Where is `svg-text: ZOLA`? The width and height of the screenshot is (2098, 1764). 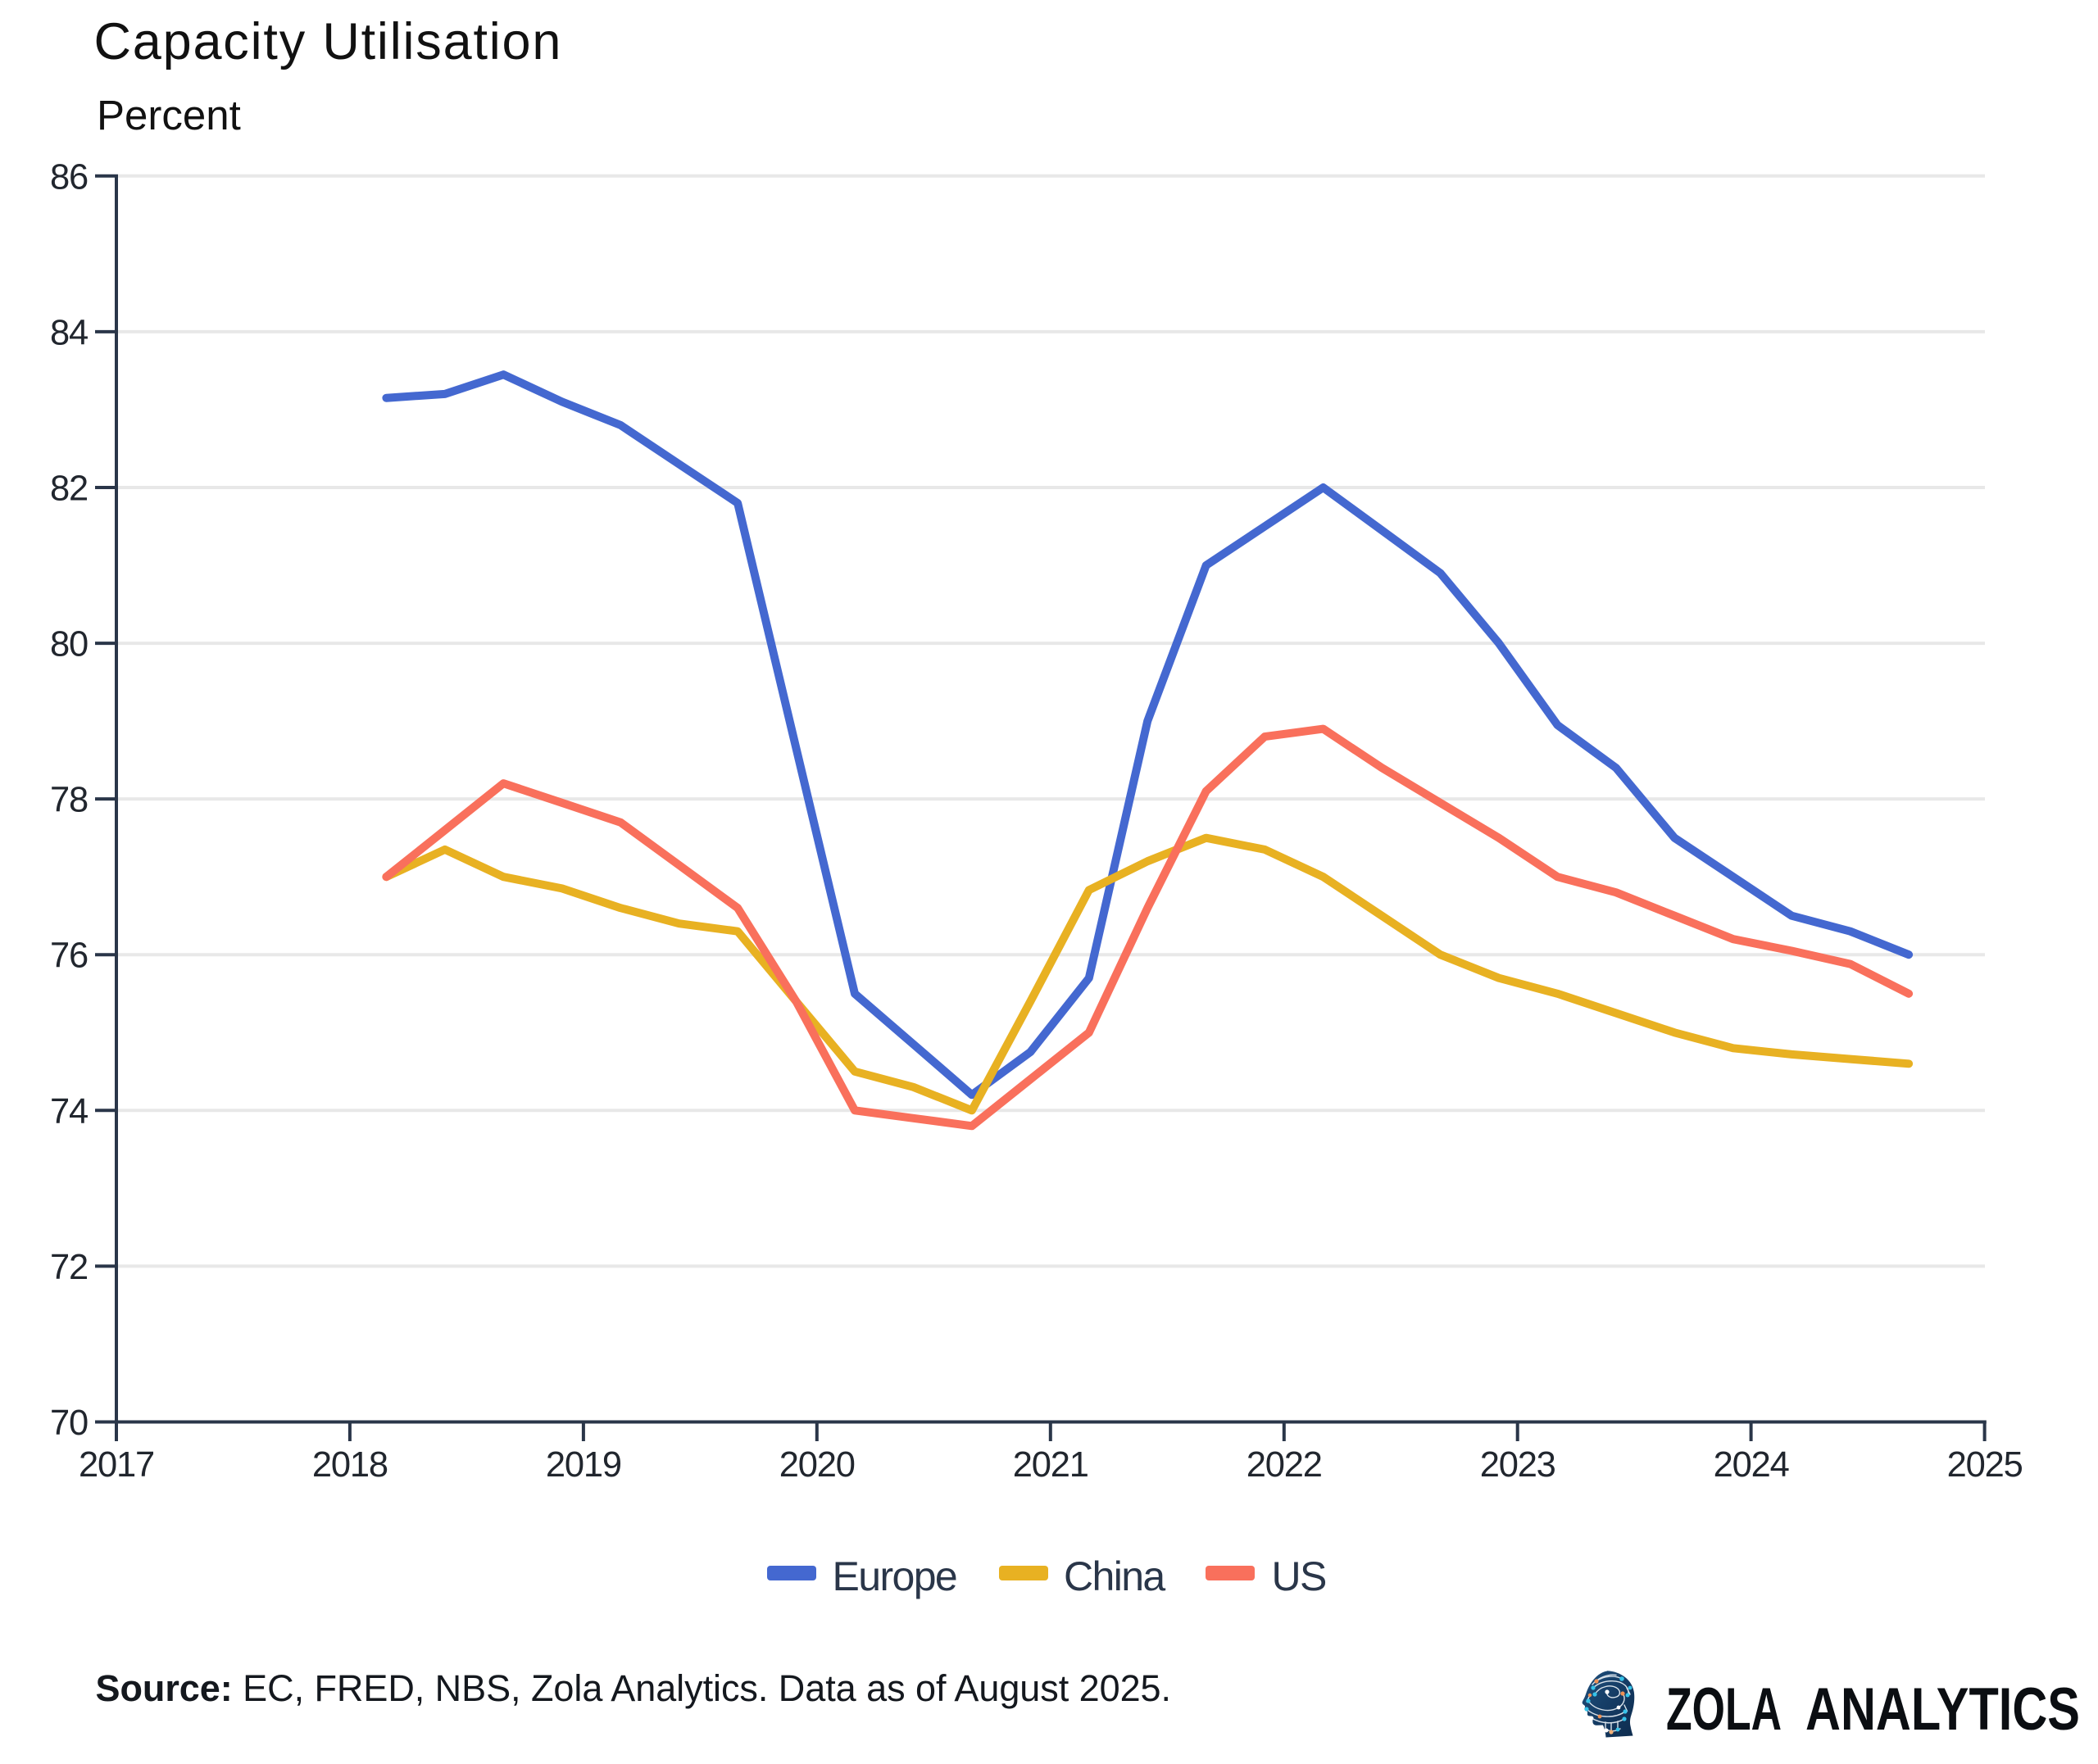
svg-text: ZOLA is located at coordinates (1724, 1709).